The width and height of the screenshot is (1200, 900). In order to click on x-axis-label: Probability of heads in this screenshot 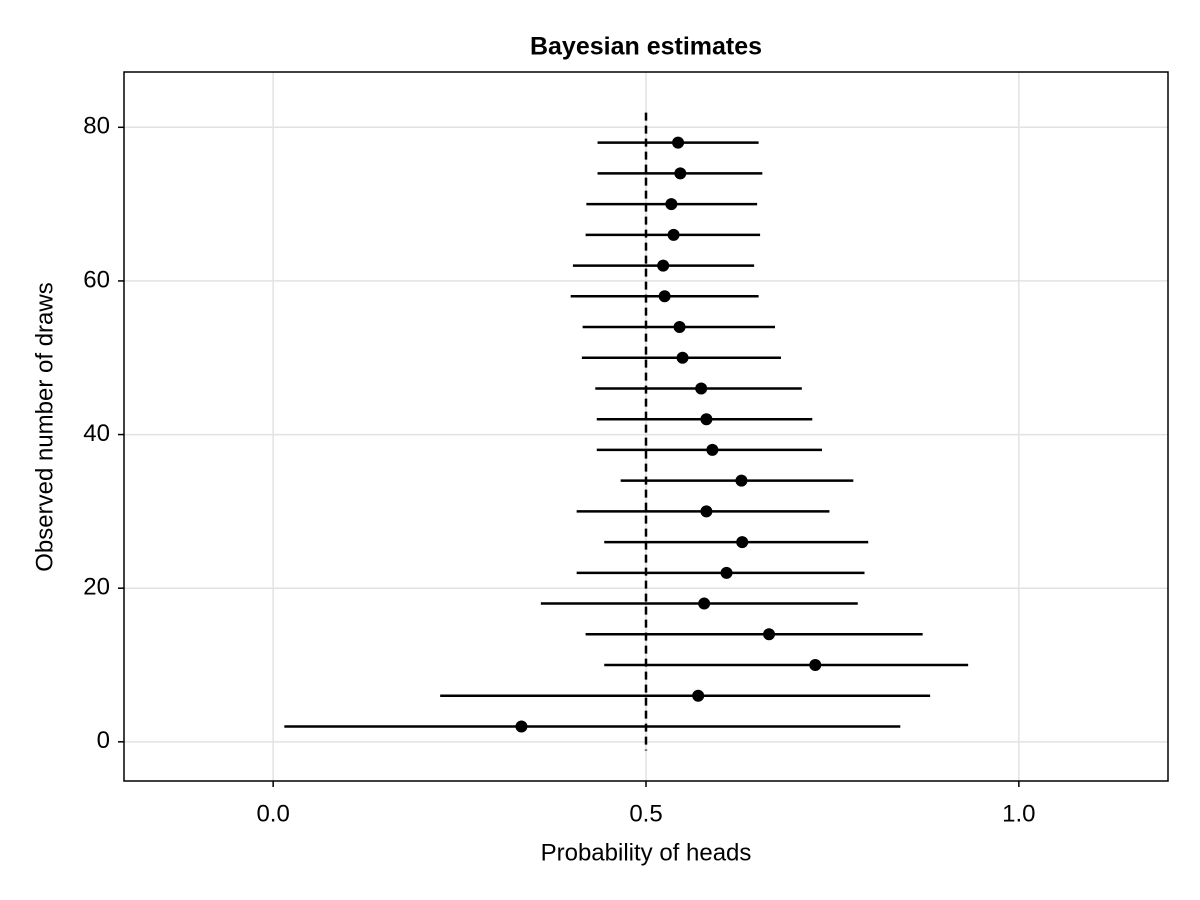, I will do `click(646, 852)`.